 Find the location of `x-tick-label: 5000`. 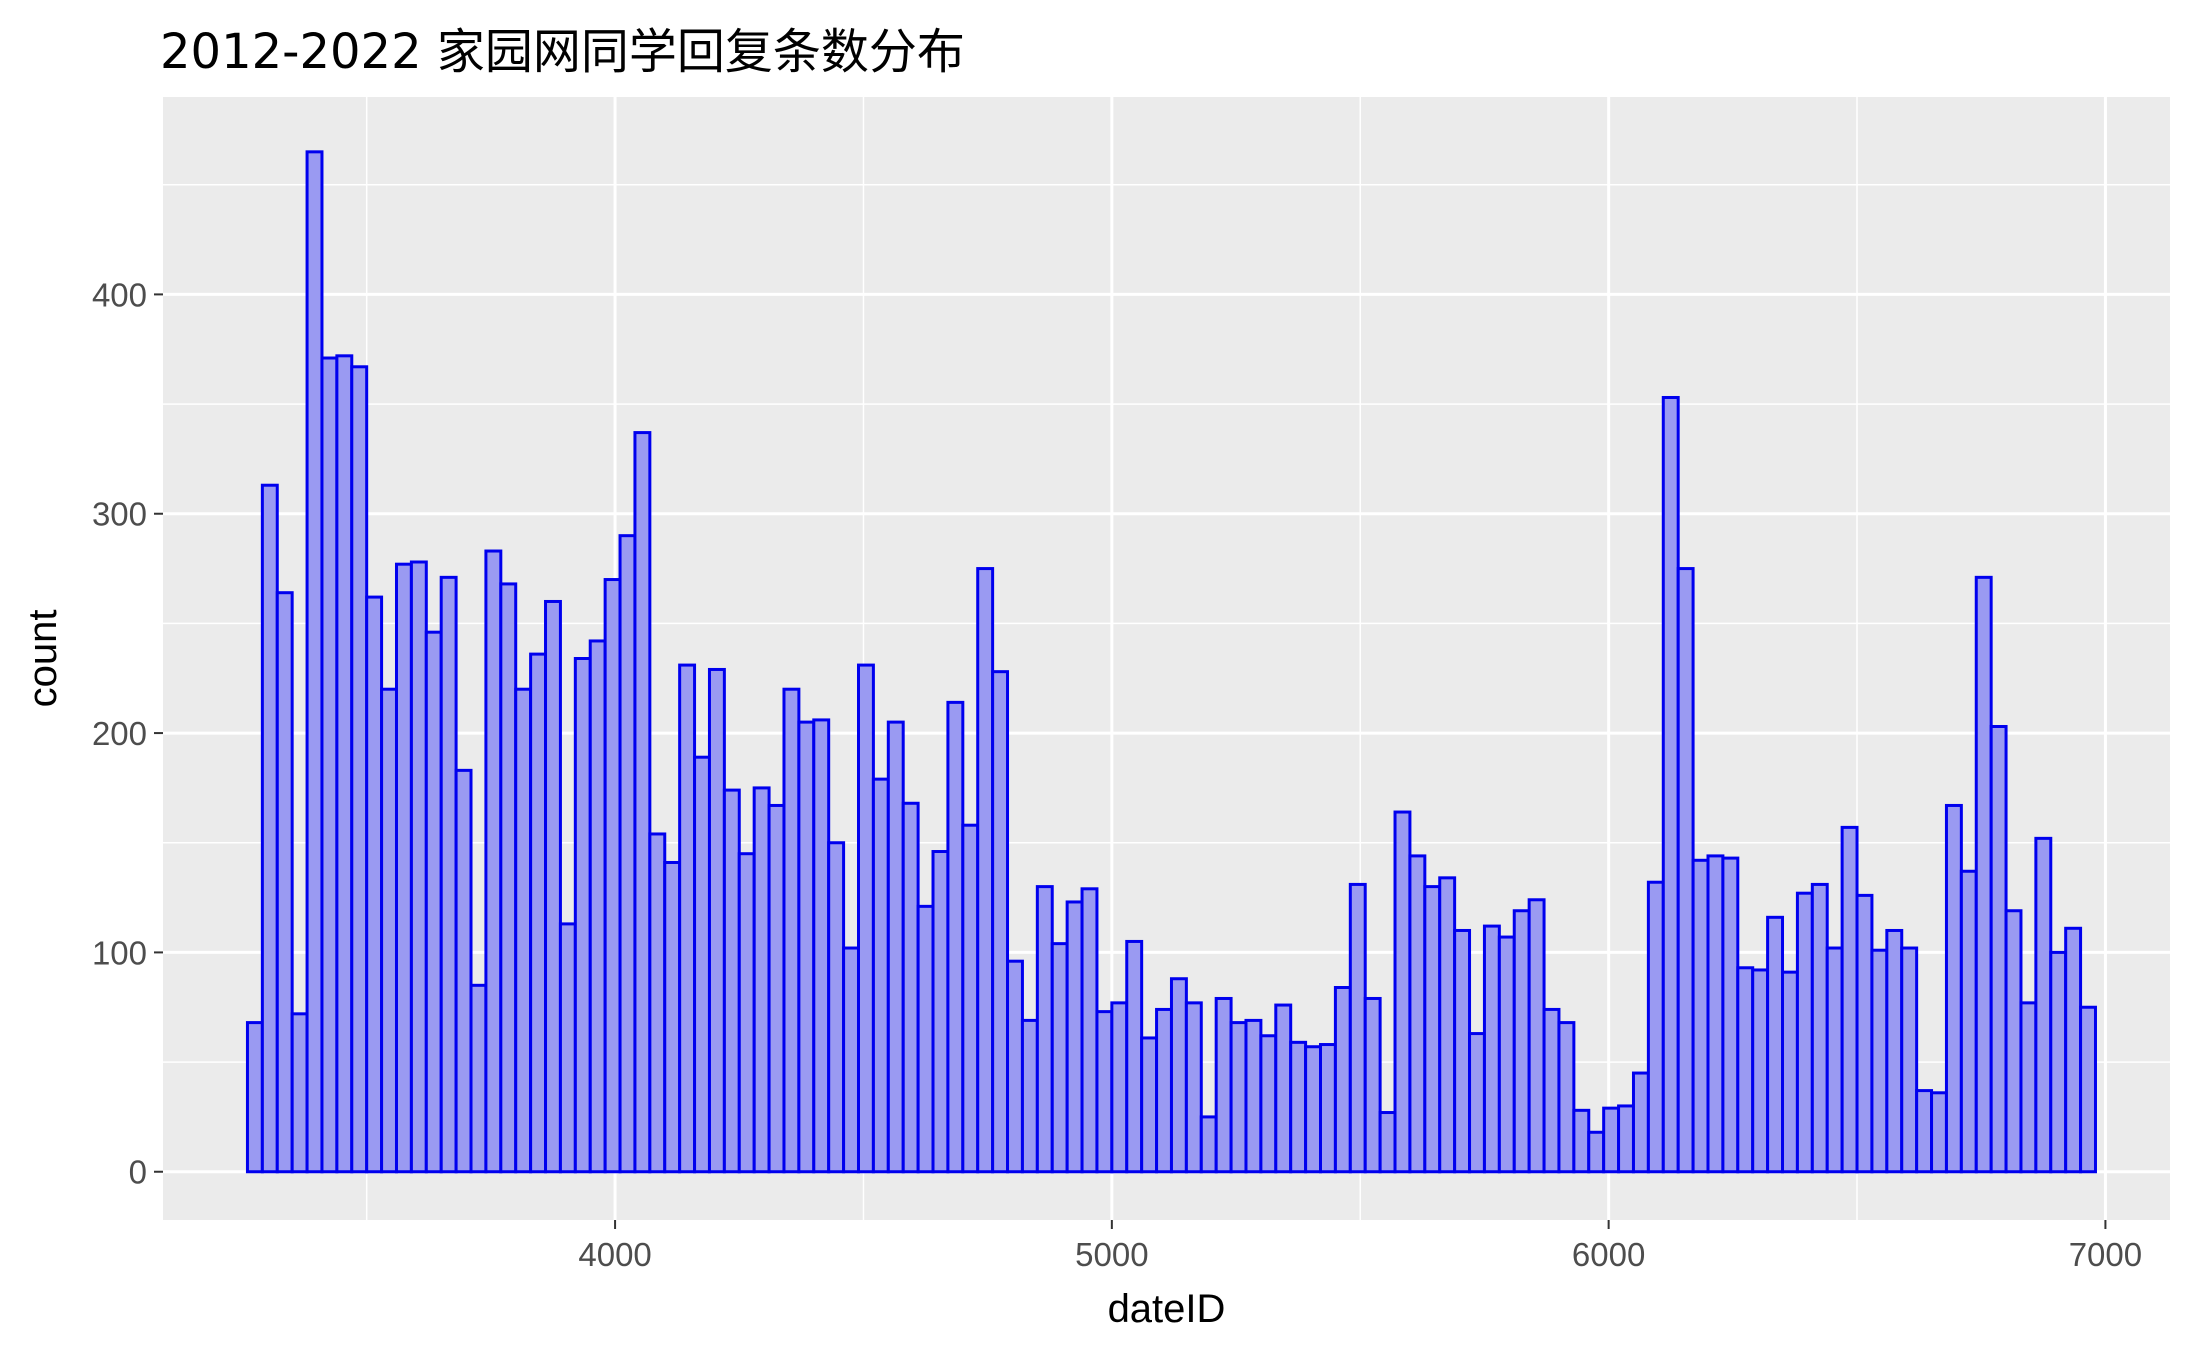

x-tick-label: 5000 is located at coordinates (1111, 1254).